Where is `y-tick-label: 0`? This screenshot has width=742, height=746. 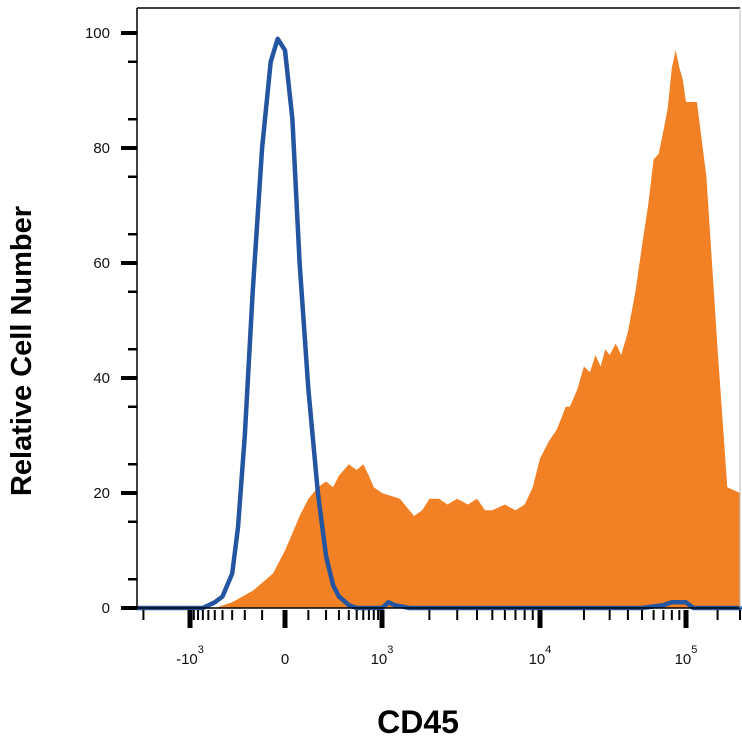 y-tick-label: 0 is located at coordinates (106, 608).